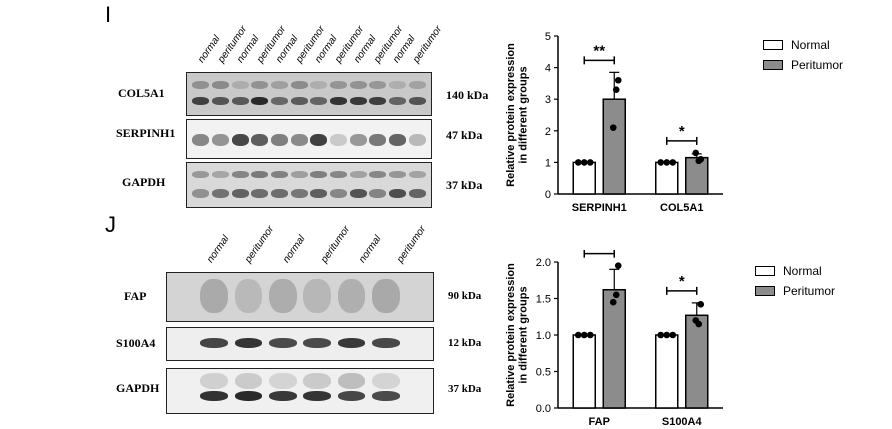 The width and height of the screenshot is (892, 429). Describe the element at coordinates (681, 208) in the screenshot. I see `x-tick-label-0-1: COL5A1` at that location.